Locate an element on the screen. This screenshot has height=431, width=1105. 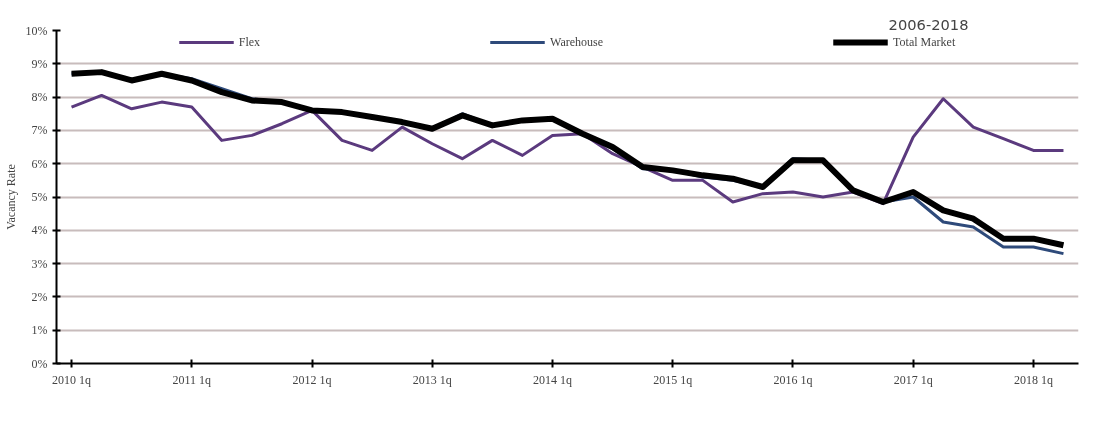
x-tick-label: 2014 1q is located at coordinates (552, 379).